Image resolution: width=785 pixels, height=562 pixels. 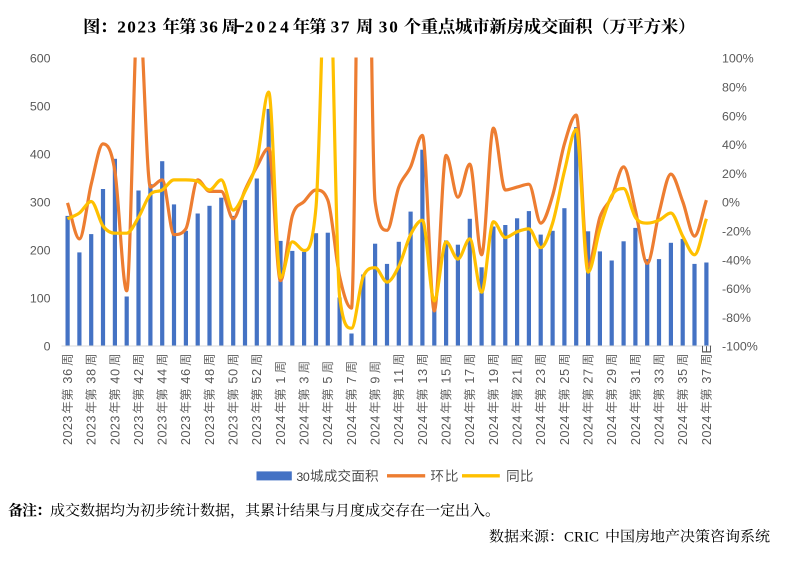 I want to click on svg-text: 15, so click(x=447, y=376).